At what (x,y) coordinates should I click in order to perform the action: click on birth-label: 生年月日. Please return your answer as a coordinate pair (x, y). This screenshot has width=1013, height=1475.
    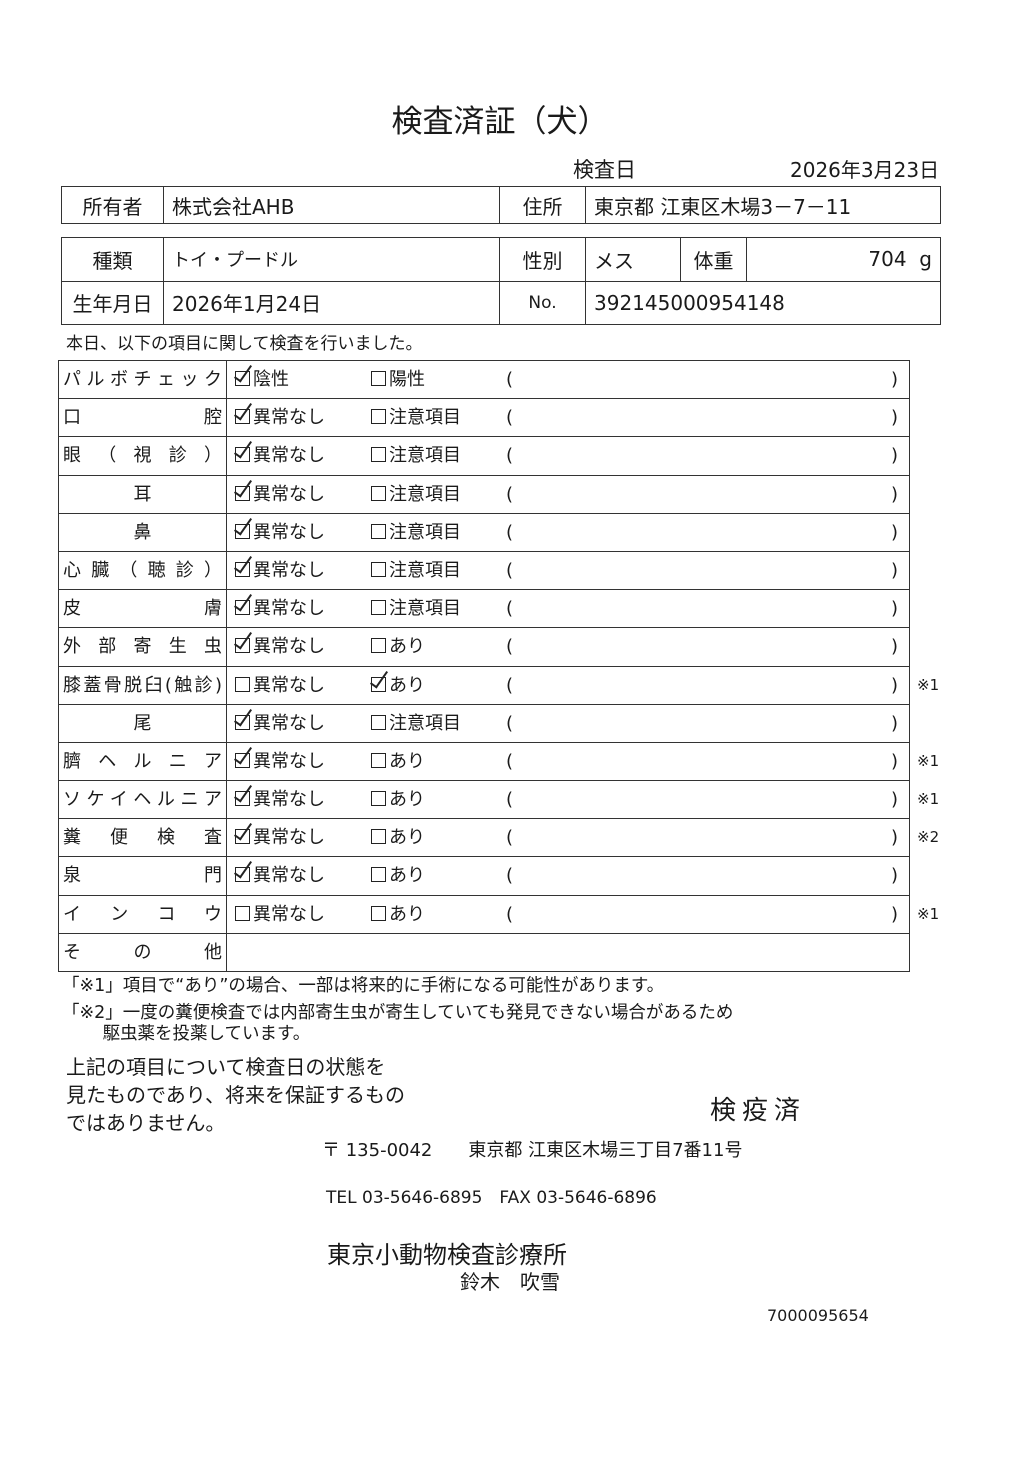
    Looking at the image, I should click on (112, 302).